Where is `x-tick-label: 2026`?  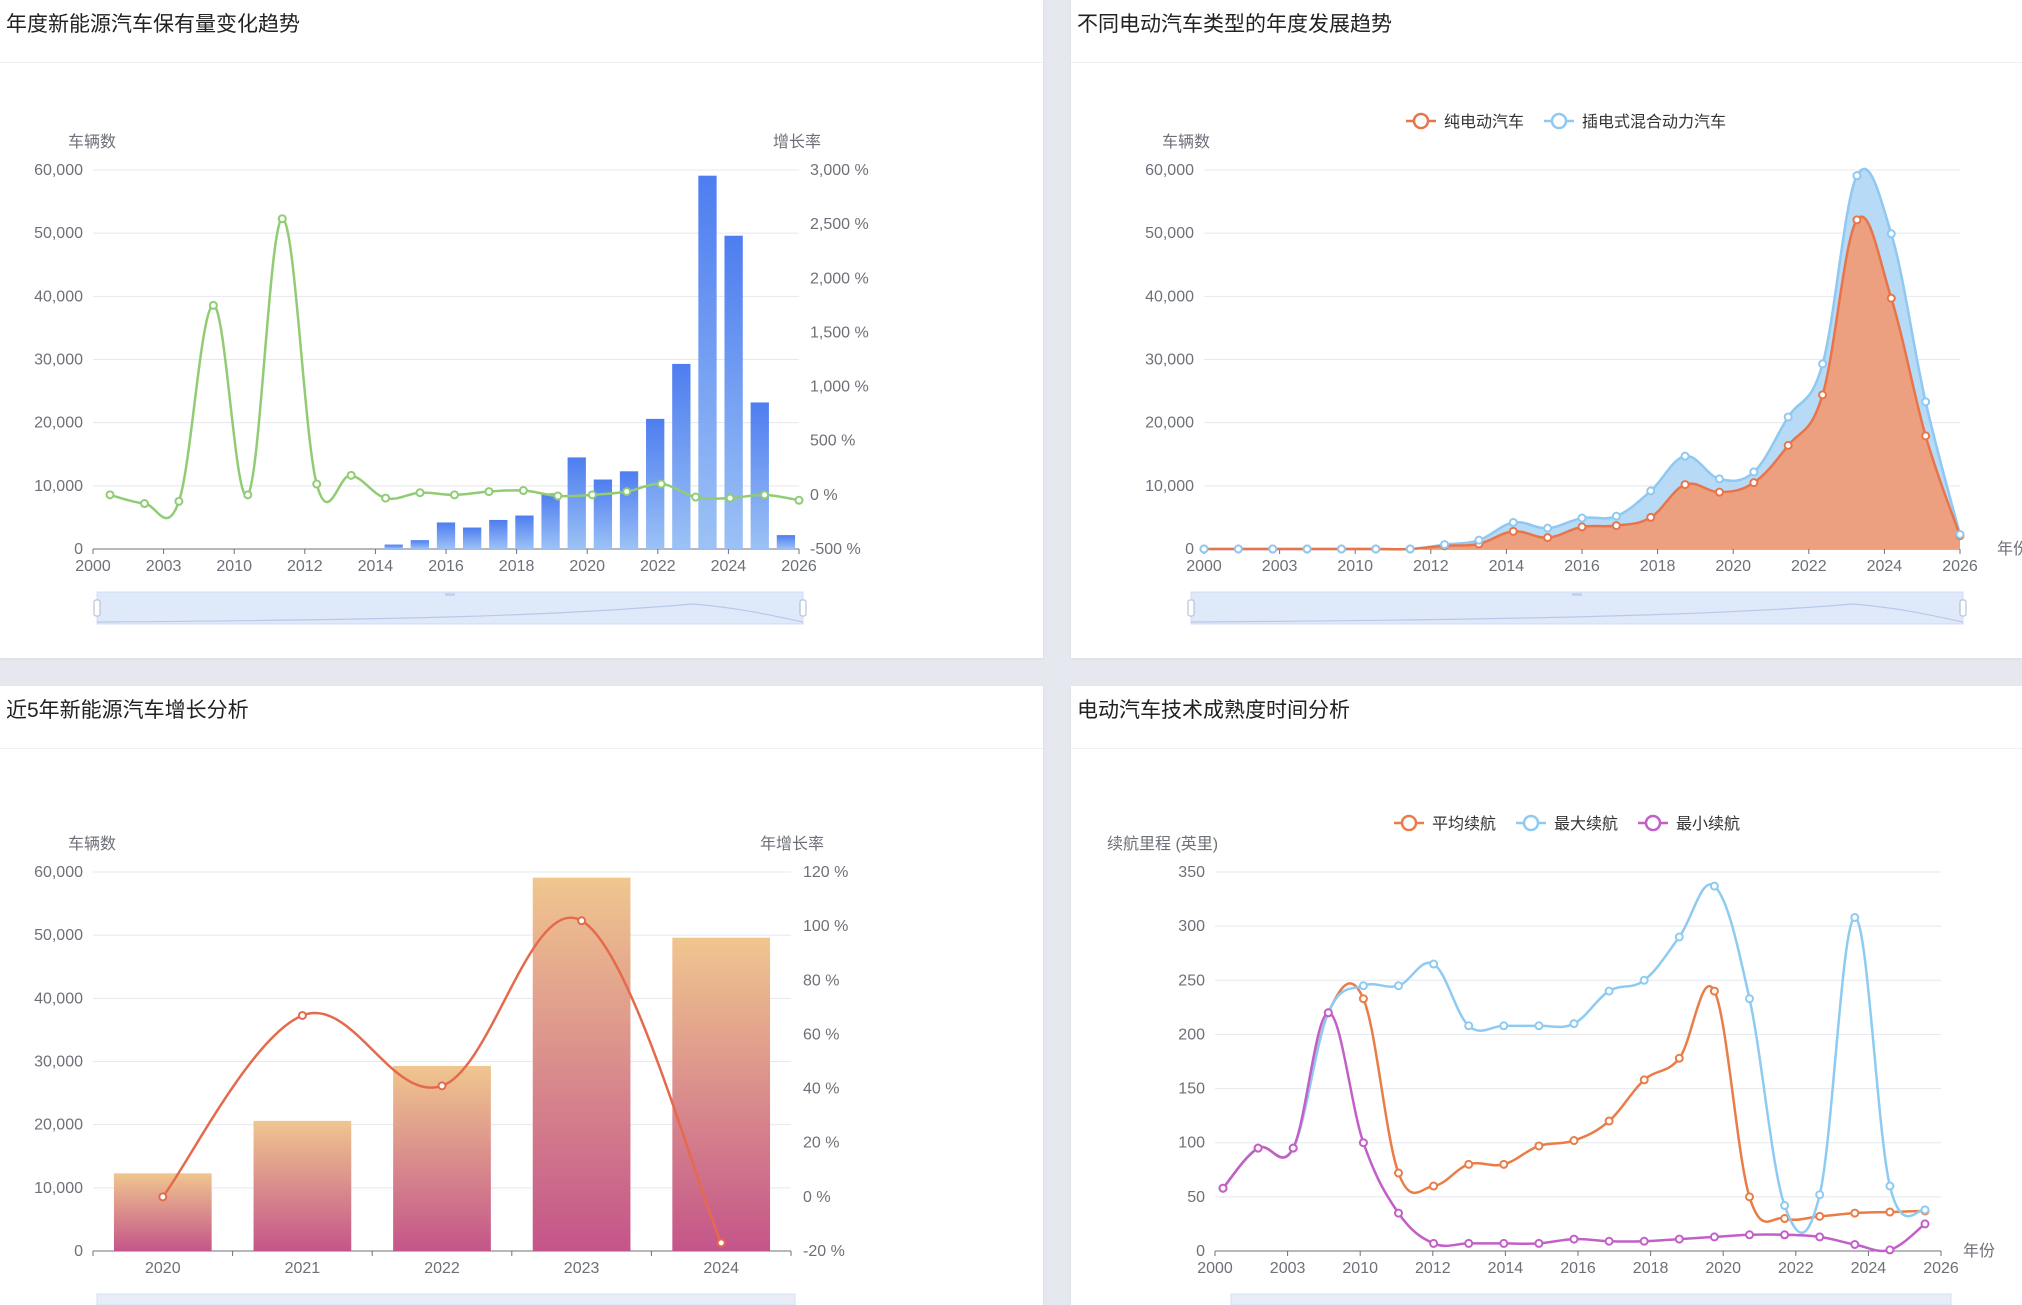
x-tick-label: 2026 is located at coordinates (1960, 566).